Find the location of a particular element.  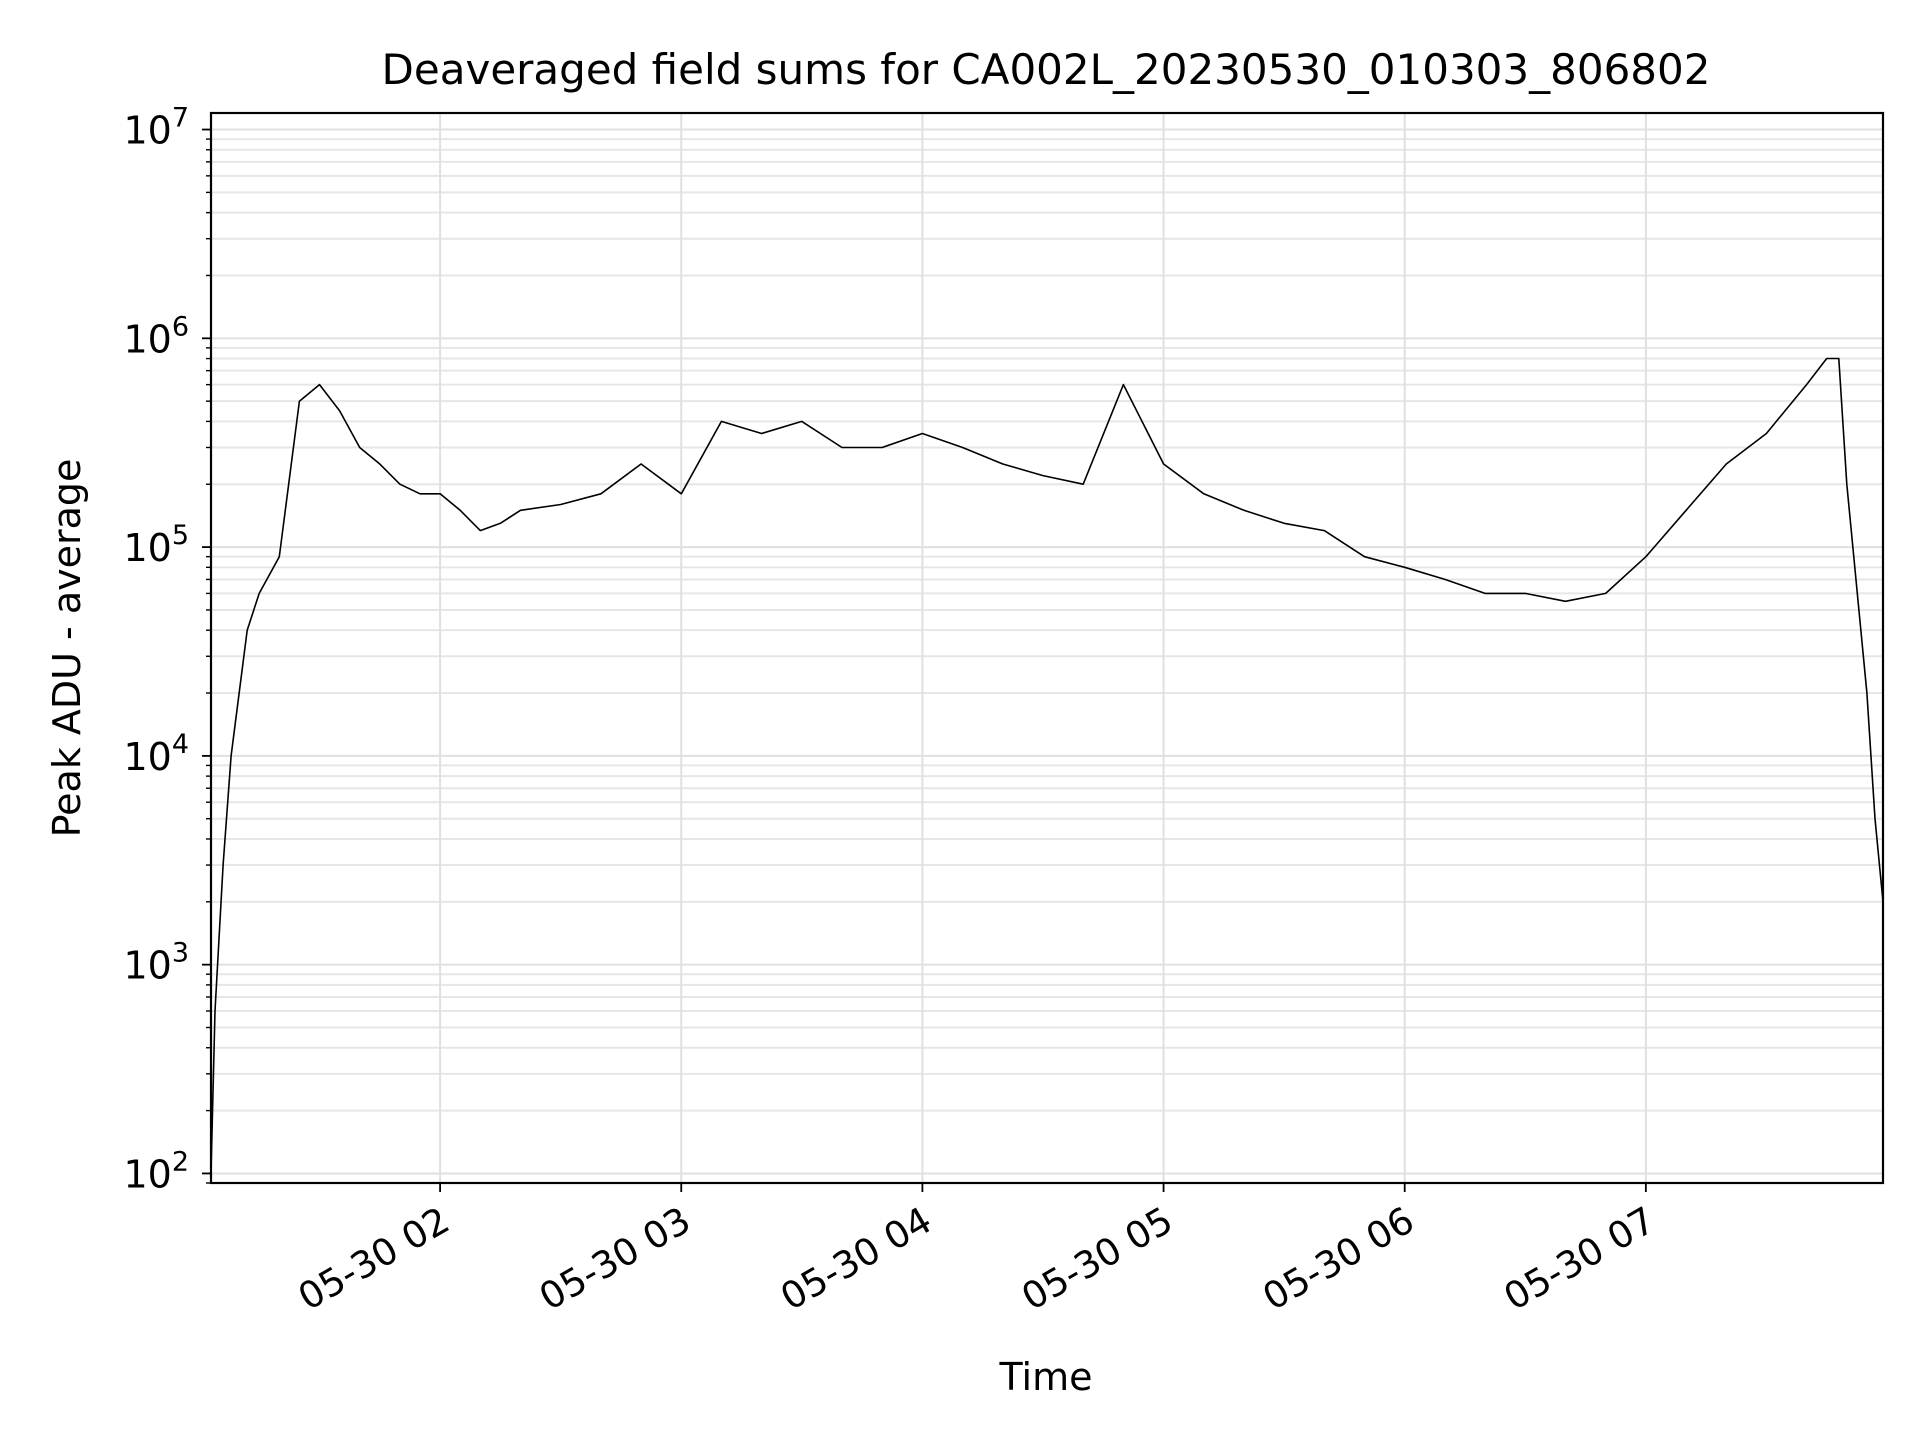

y-tick-label: 106 is located at coordinates (156, 336).